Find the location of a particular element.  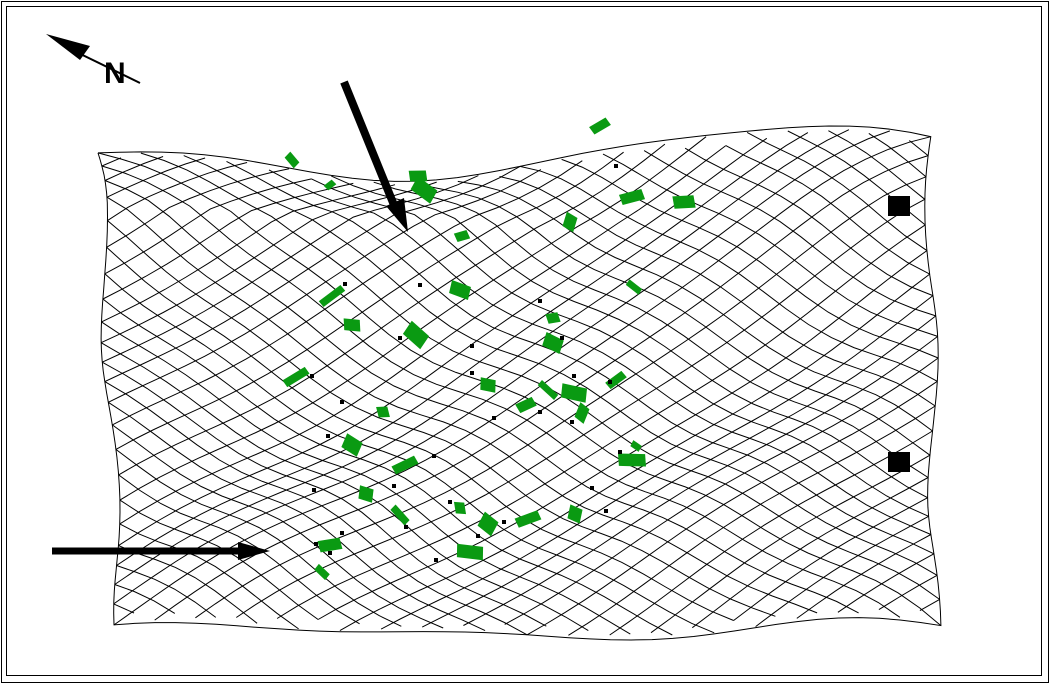

square-marker is located at coordinates (899, 462).